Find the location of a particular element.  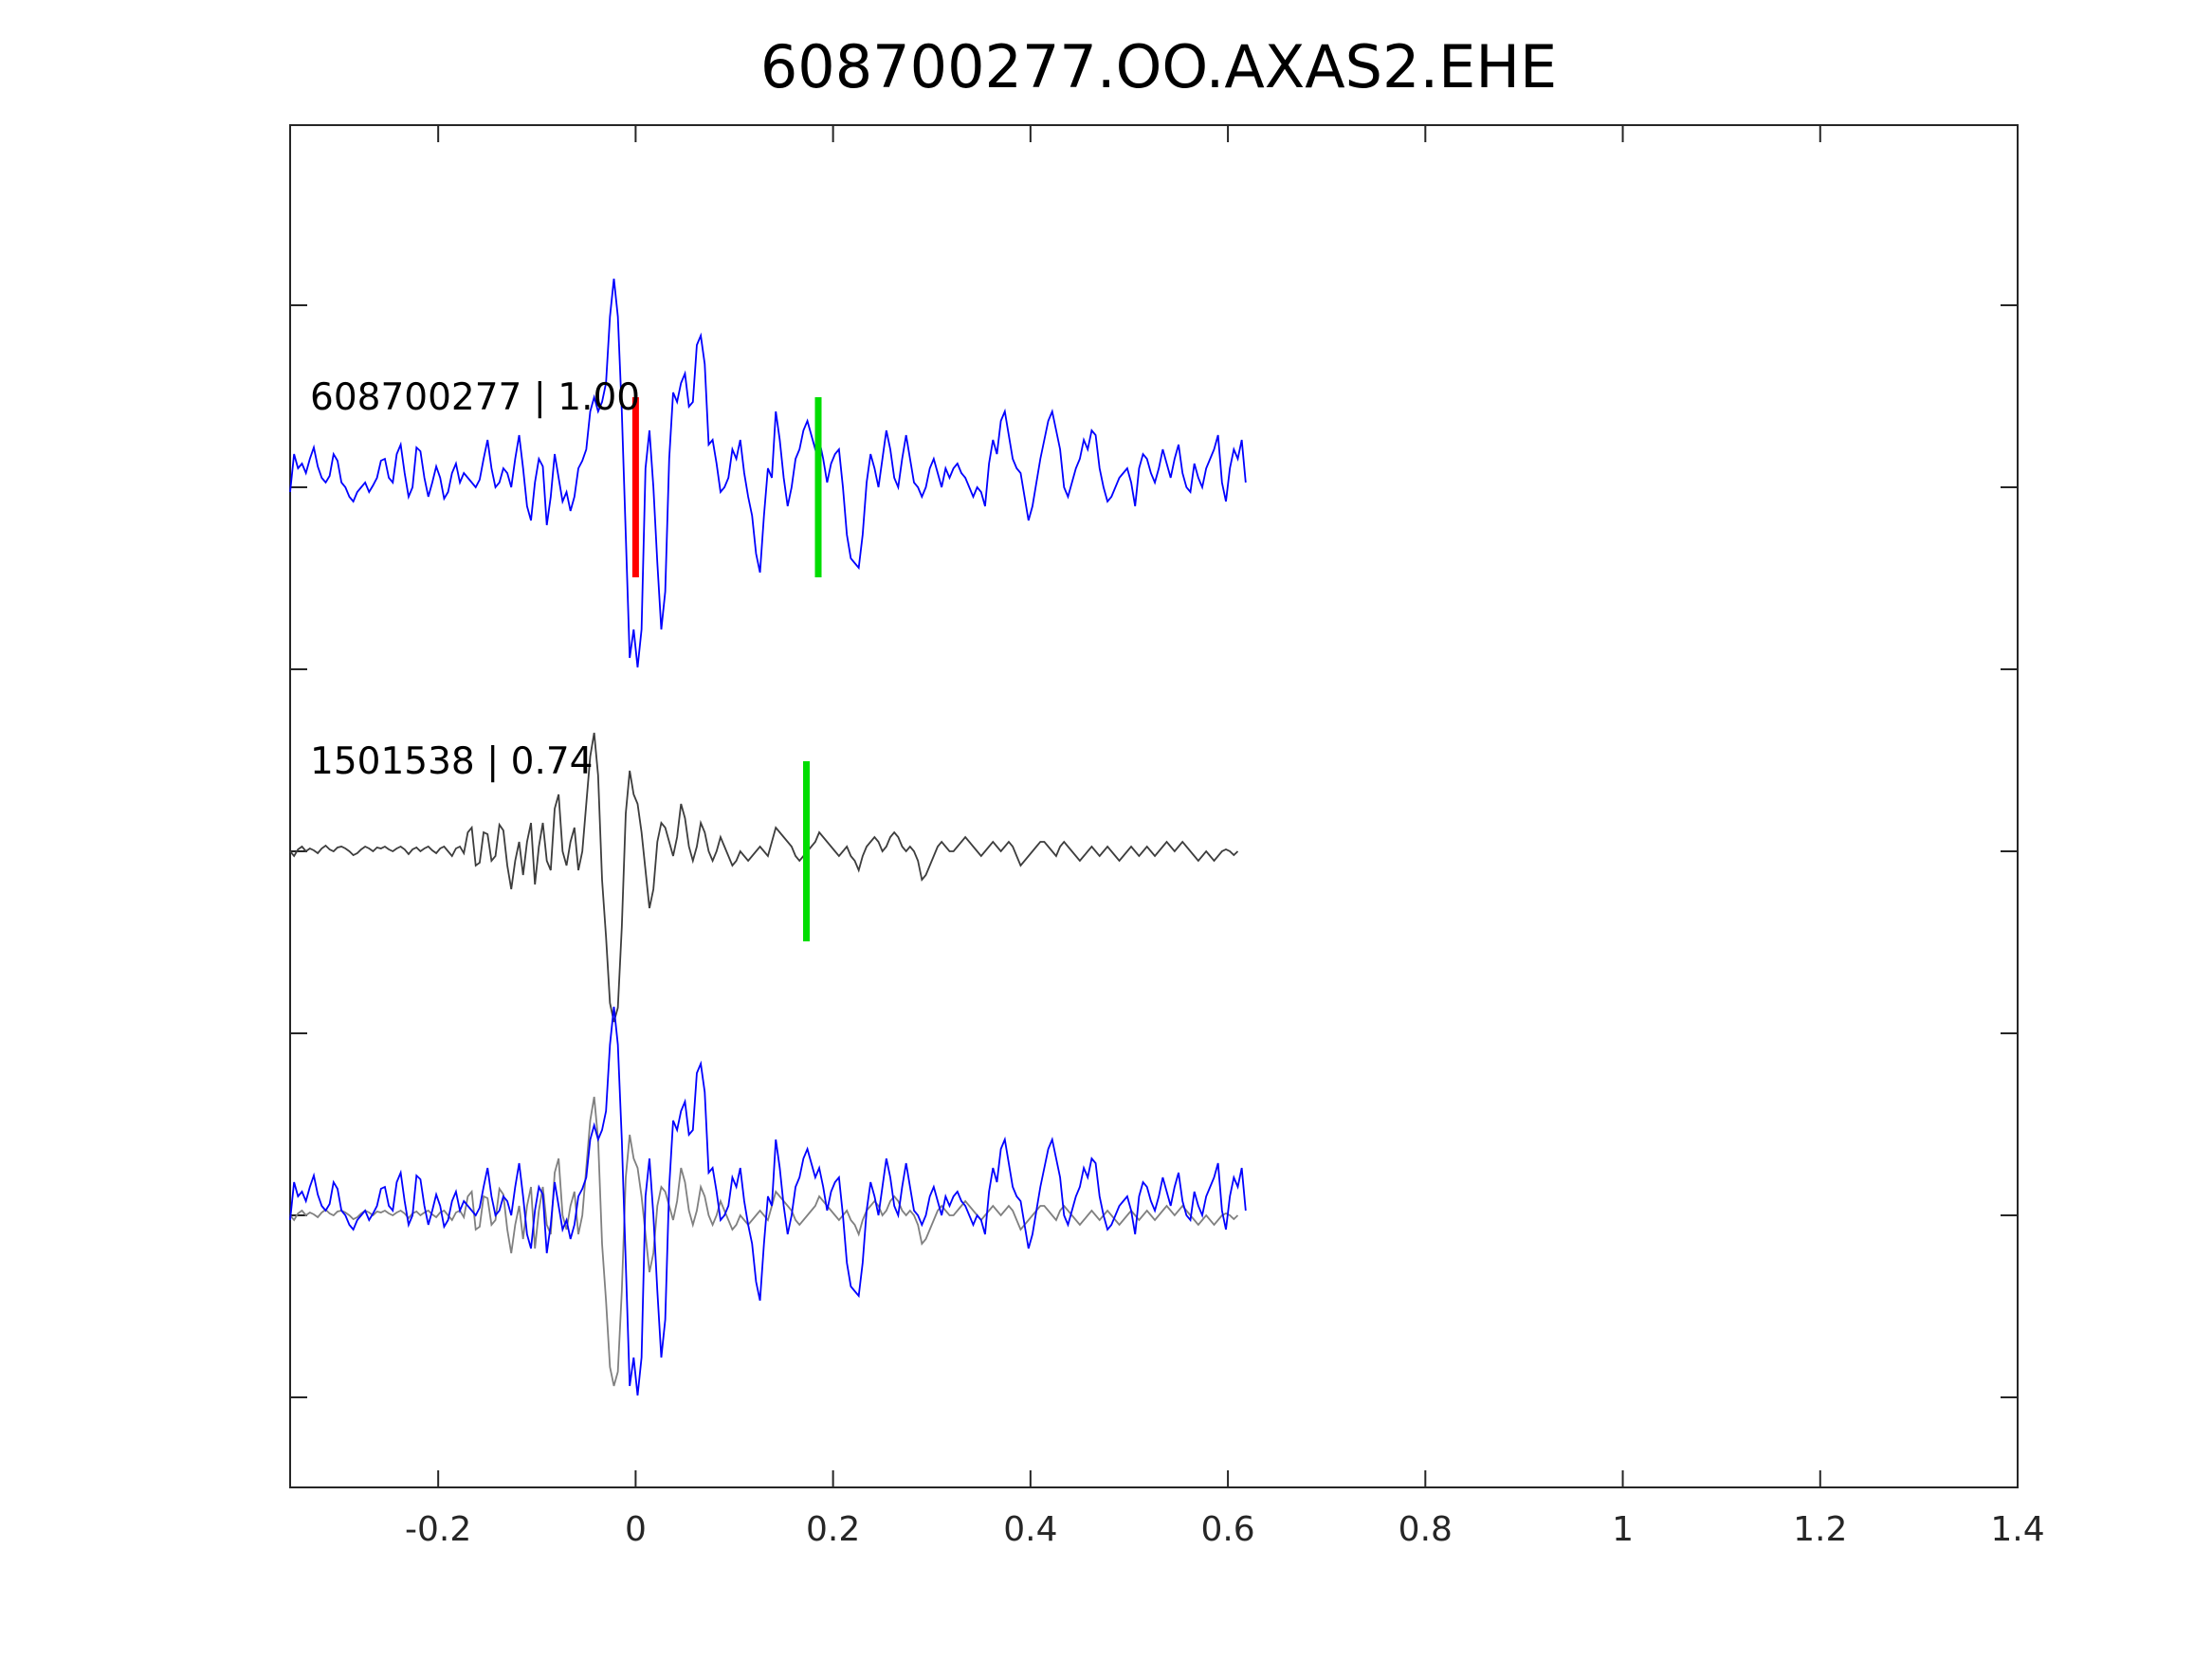

trace-label-target: 608700277 | 1.00 is located at coordinates (475, 397).